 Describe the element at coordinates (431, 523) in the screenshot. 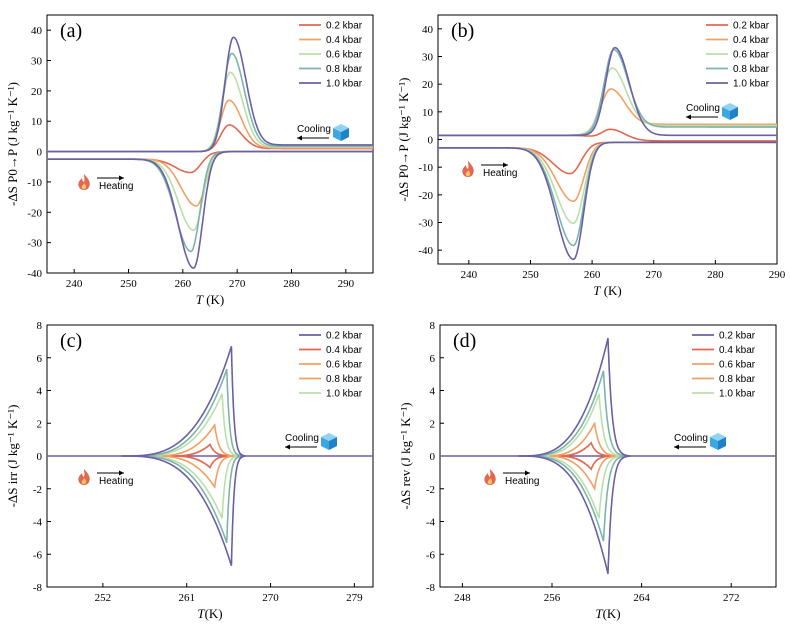

I see `y-tick-label: -4` at that location.